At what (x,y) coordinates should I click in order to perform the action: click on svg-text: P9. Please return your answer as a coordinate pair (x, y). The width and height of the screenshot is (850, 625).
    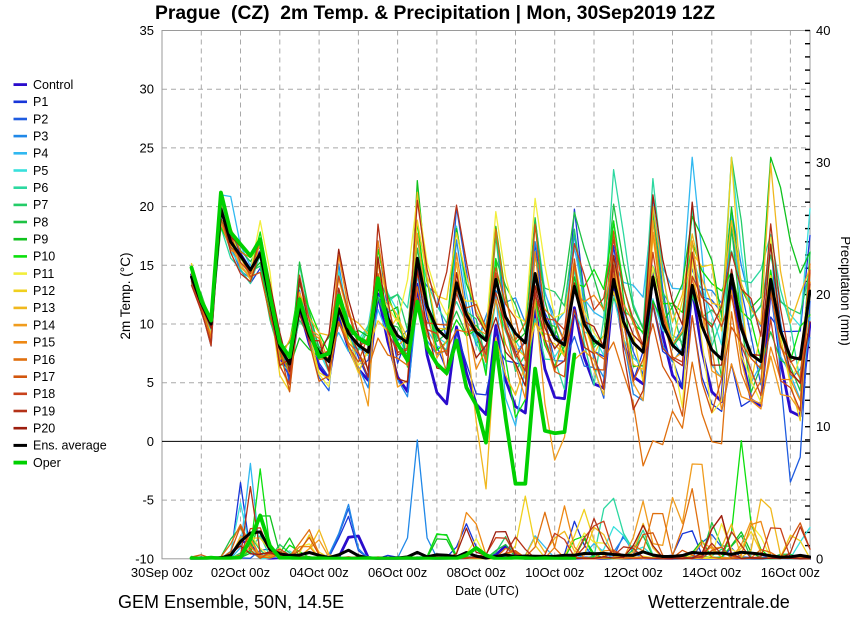
    Looking at the image, I should click on (40, 240).